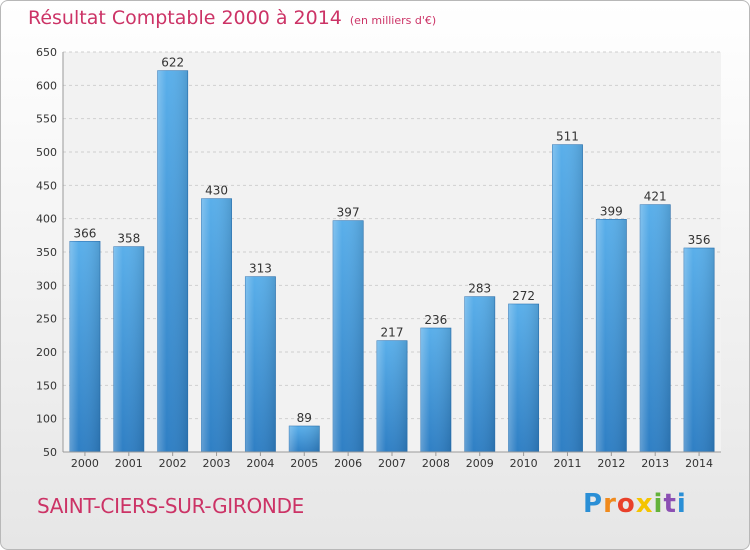 The height and width of the screenshot is (550, 750). What do you see at coordinates (436, 463) in the screenshot?
I see `x-tick-label: 2008` at bounding box center [436, 463].